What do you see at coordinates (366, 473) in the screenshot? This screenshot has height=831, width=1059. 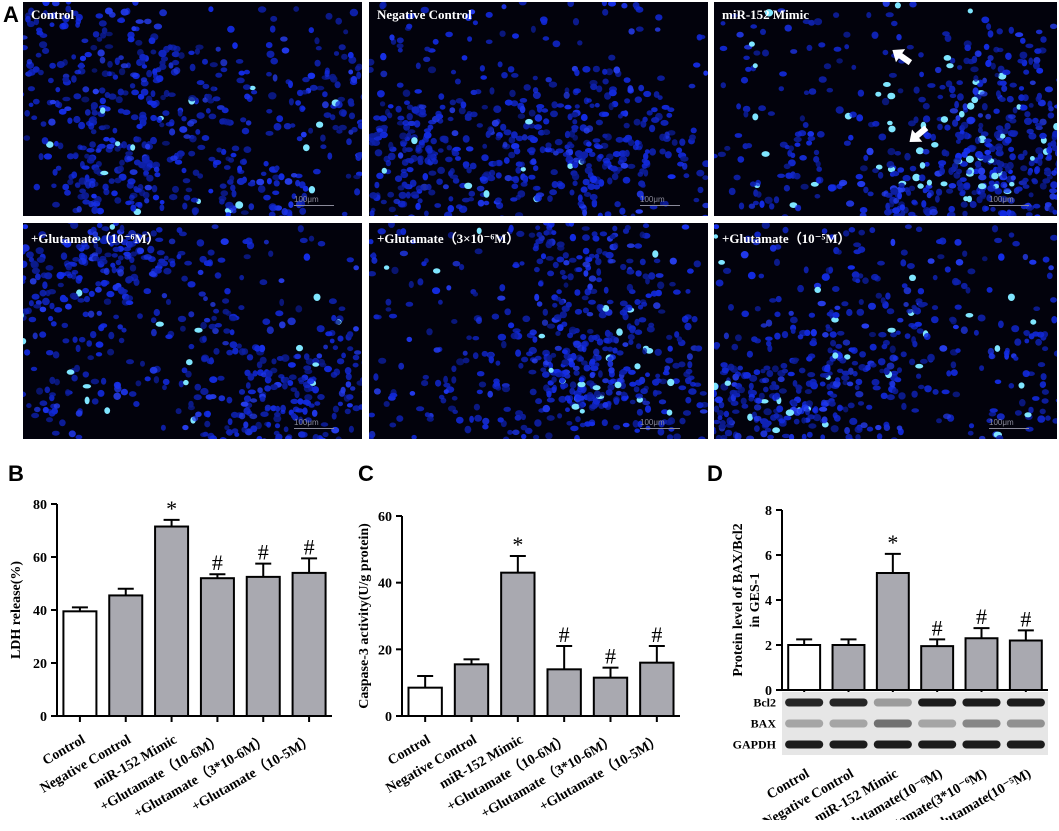 I see `panel-letter-c: C` at bounding box center [366, 473].